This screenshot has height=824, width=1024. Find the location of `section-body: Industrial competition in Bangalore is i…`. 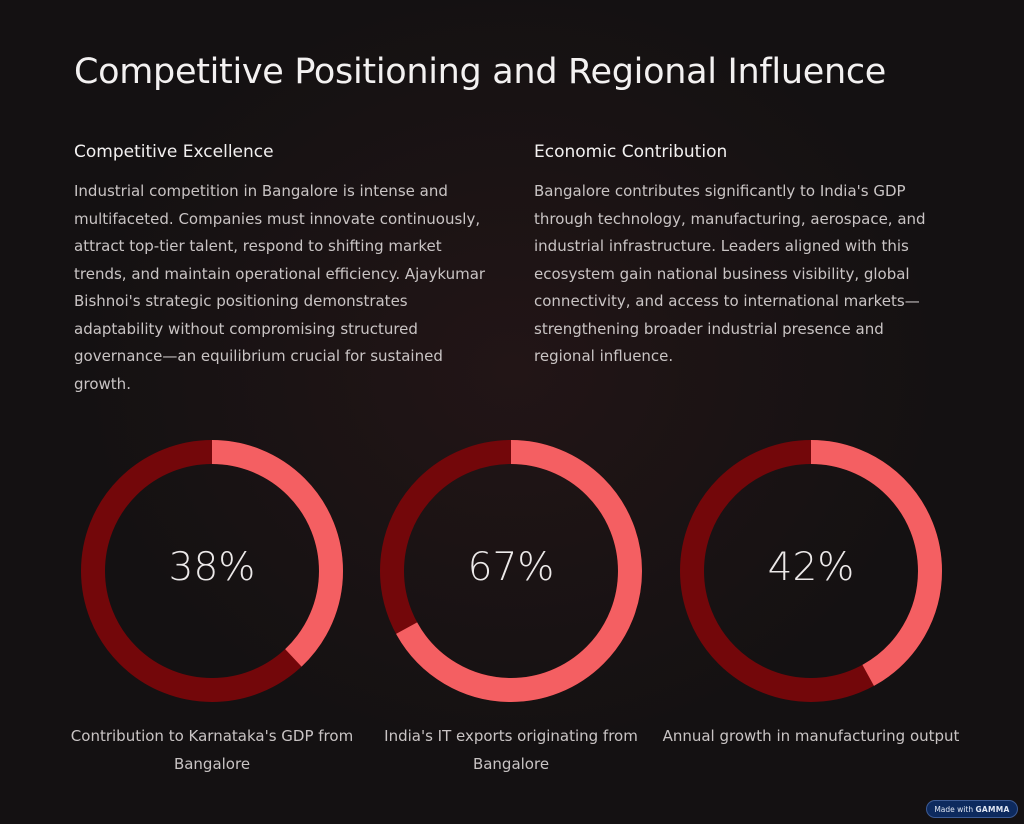

section-body: Industrial competition in Bangalore is i… is located at coordinates (280, 287).